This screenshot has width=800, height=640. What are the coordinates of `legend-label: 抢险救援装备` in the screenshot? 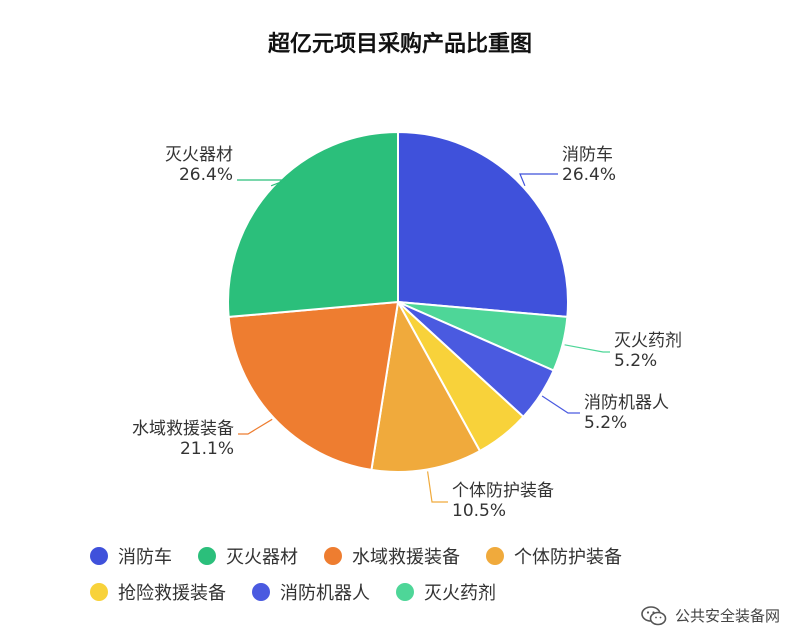 It's located at (172, 593).